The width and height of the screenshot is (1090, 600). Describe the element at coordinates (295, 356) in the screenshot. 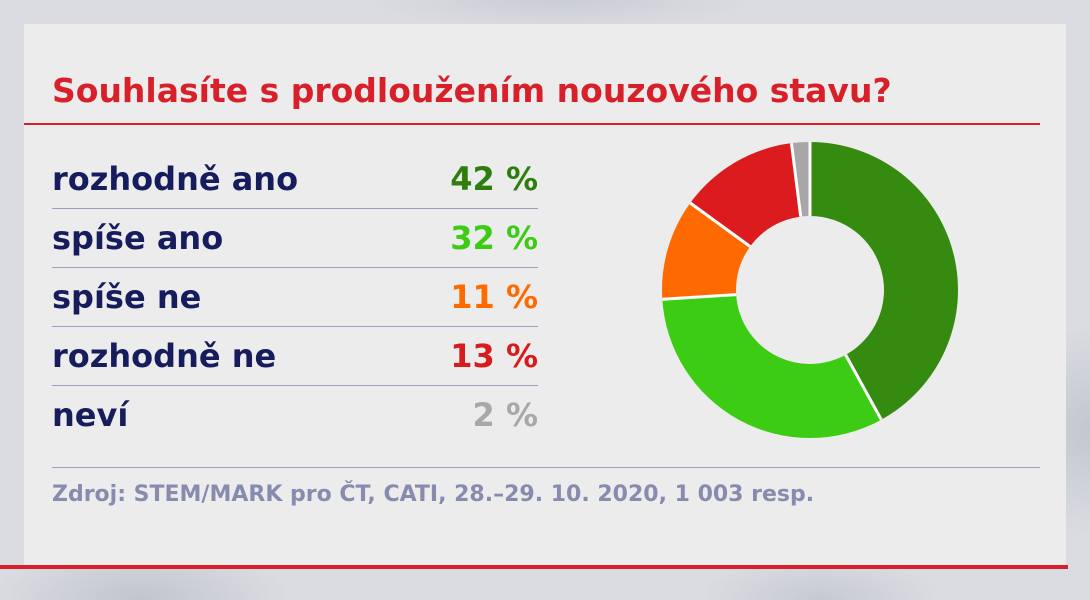

I see `legend-row-rozhodne-ne: rozhodně ne 13 %` at that location.